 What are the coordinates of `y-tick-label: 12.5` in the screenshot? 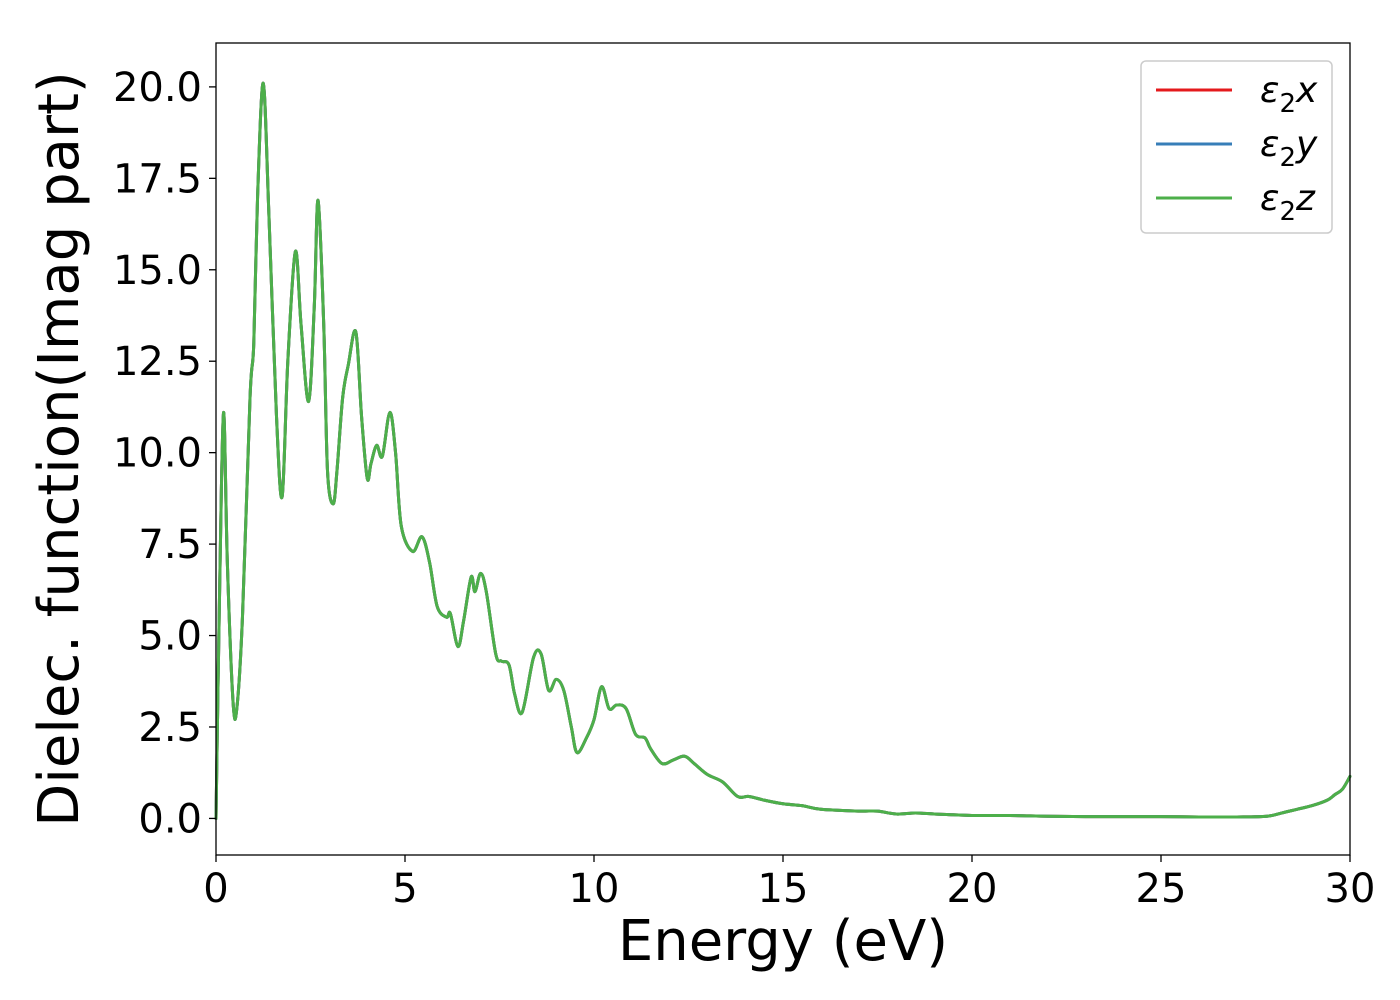 It's located at (157, 362).